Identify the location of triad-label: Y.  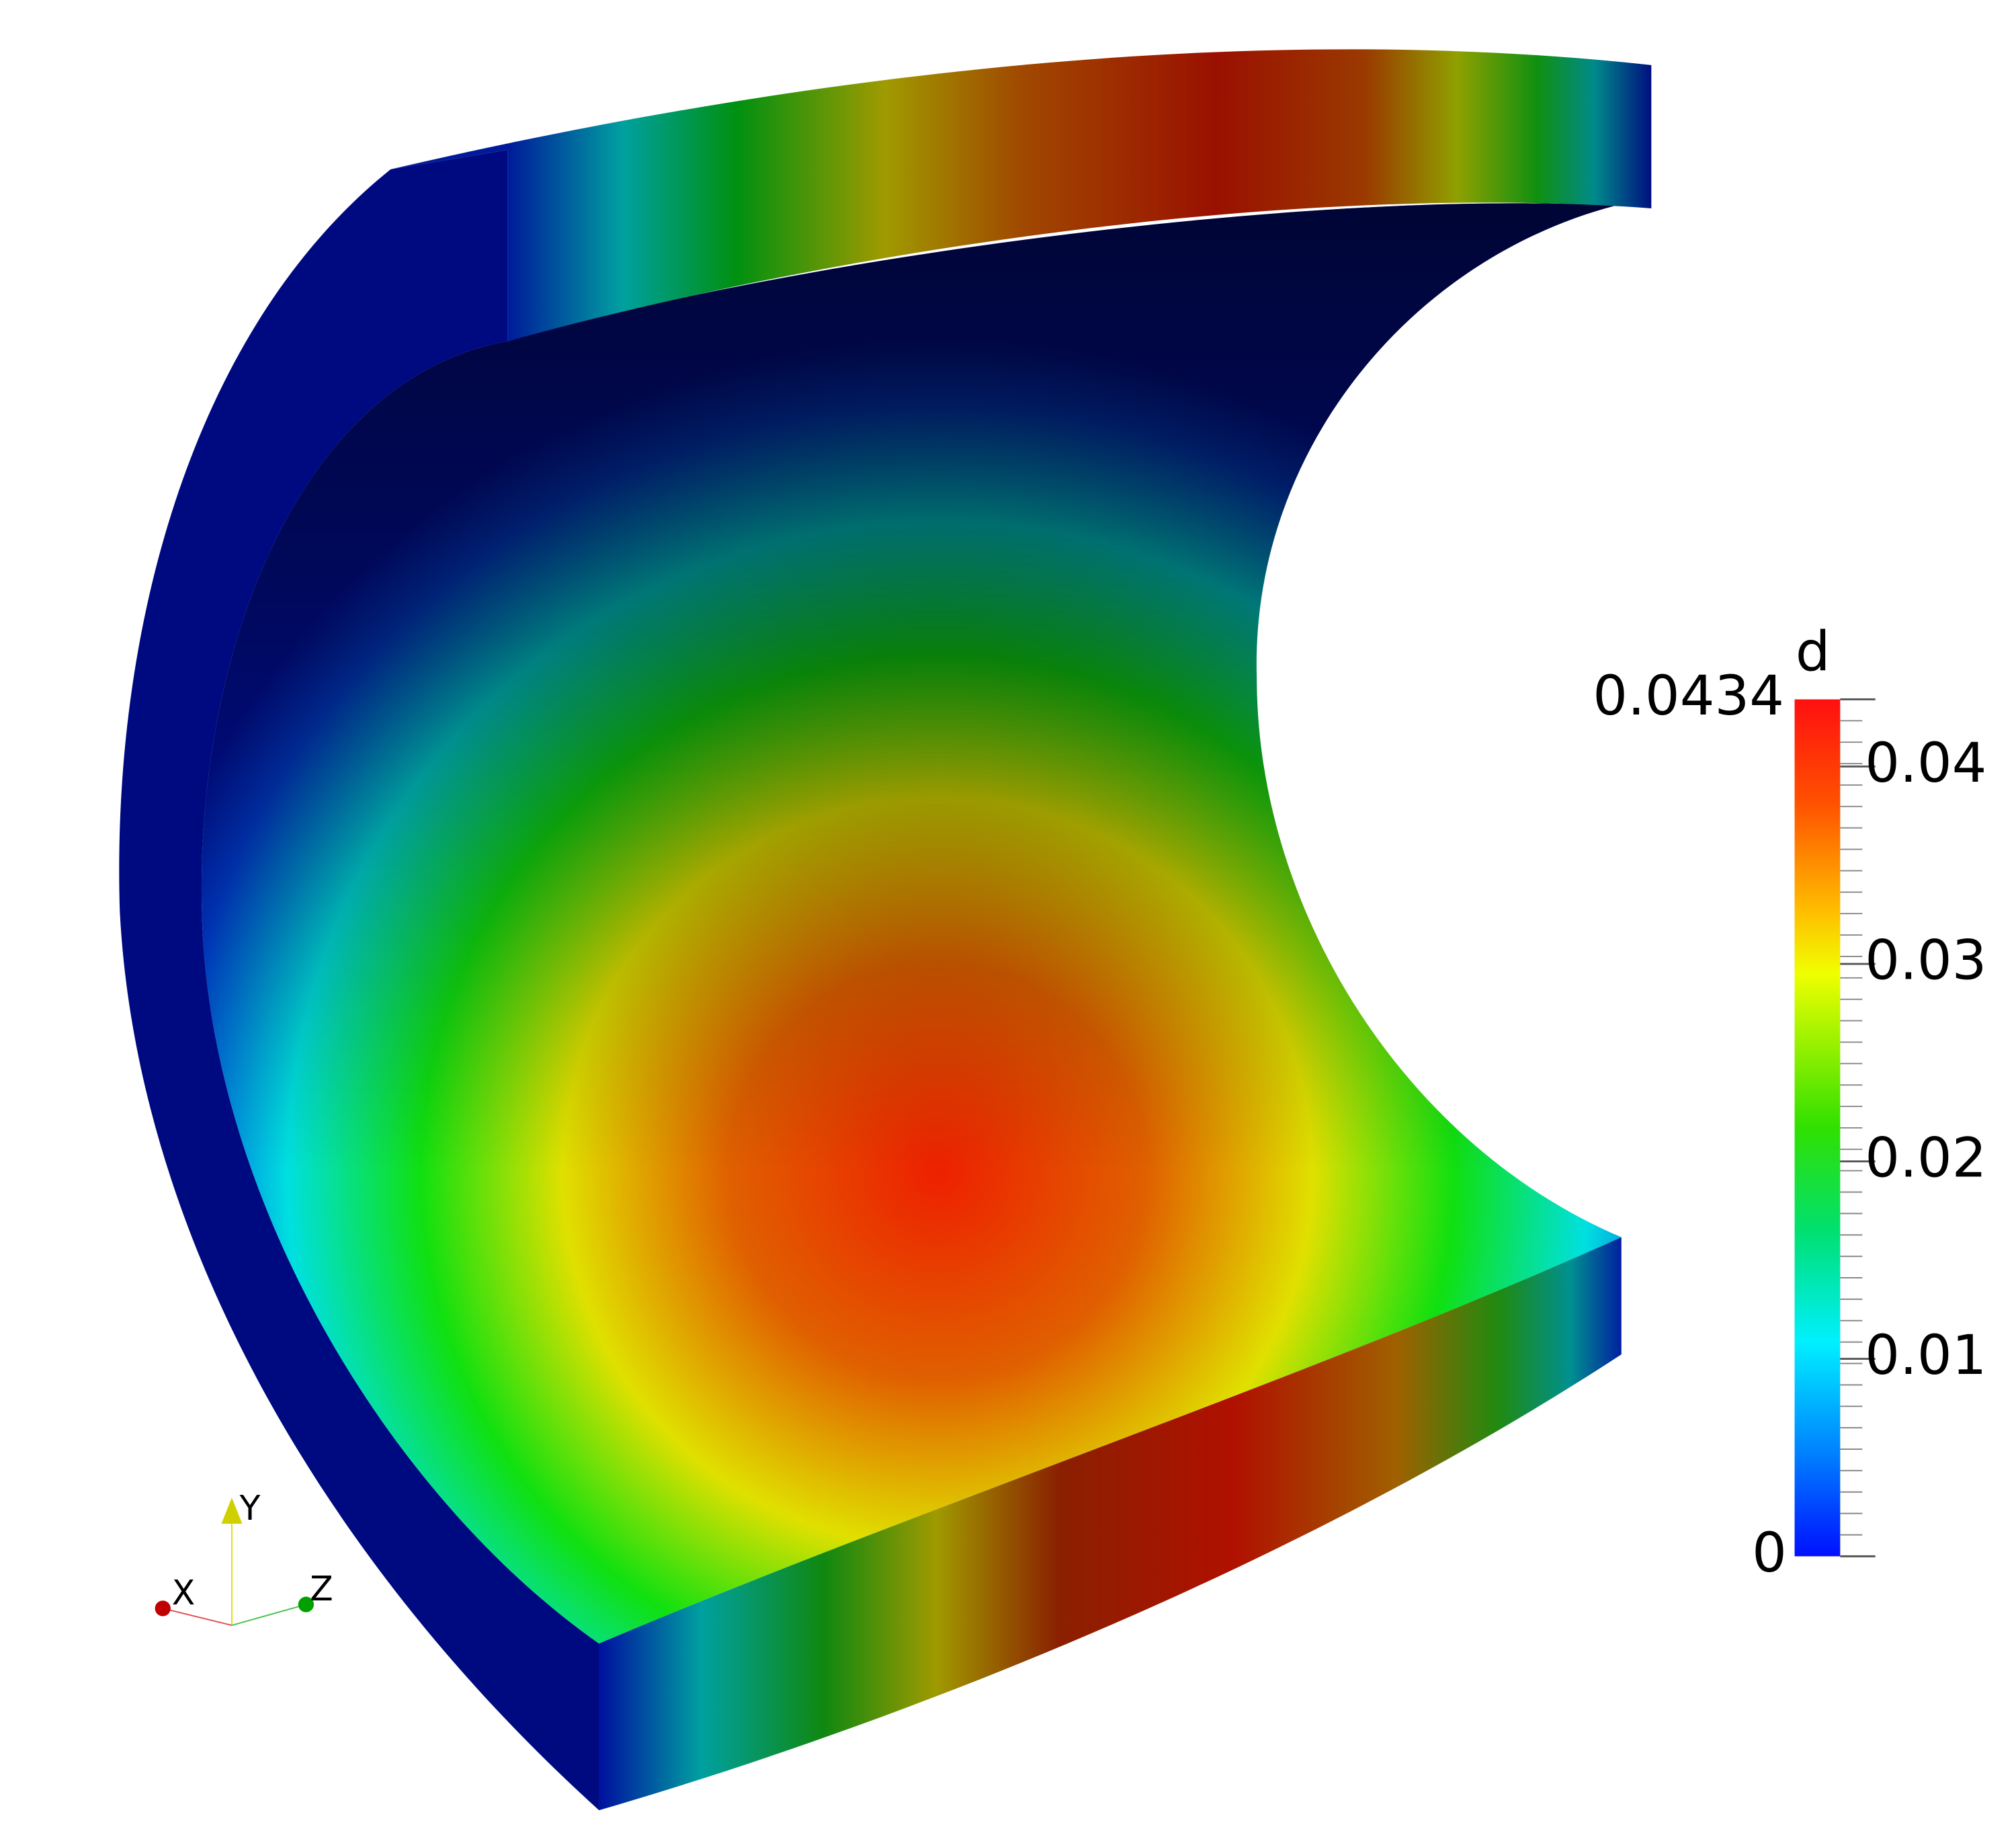
(250, 1508).